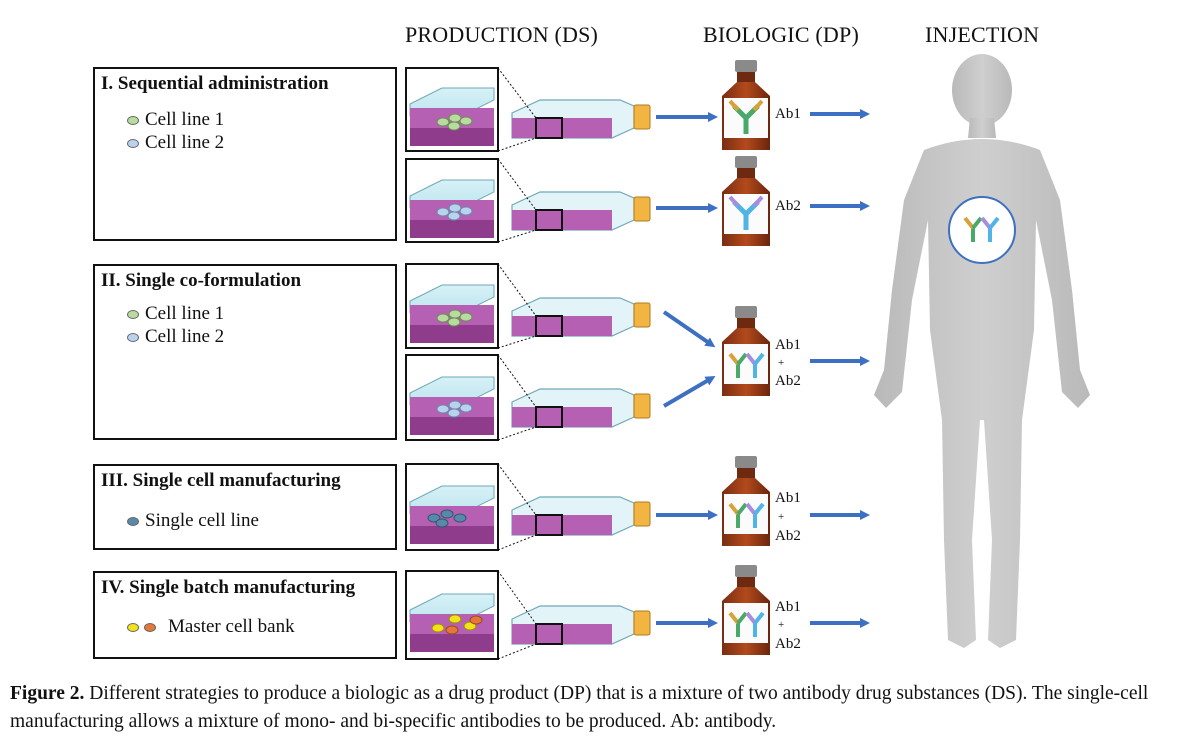 The height and width of the screenshot is (744, 1180). I want to click on legend-label: Single cell line, so click(202, 520).